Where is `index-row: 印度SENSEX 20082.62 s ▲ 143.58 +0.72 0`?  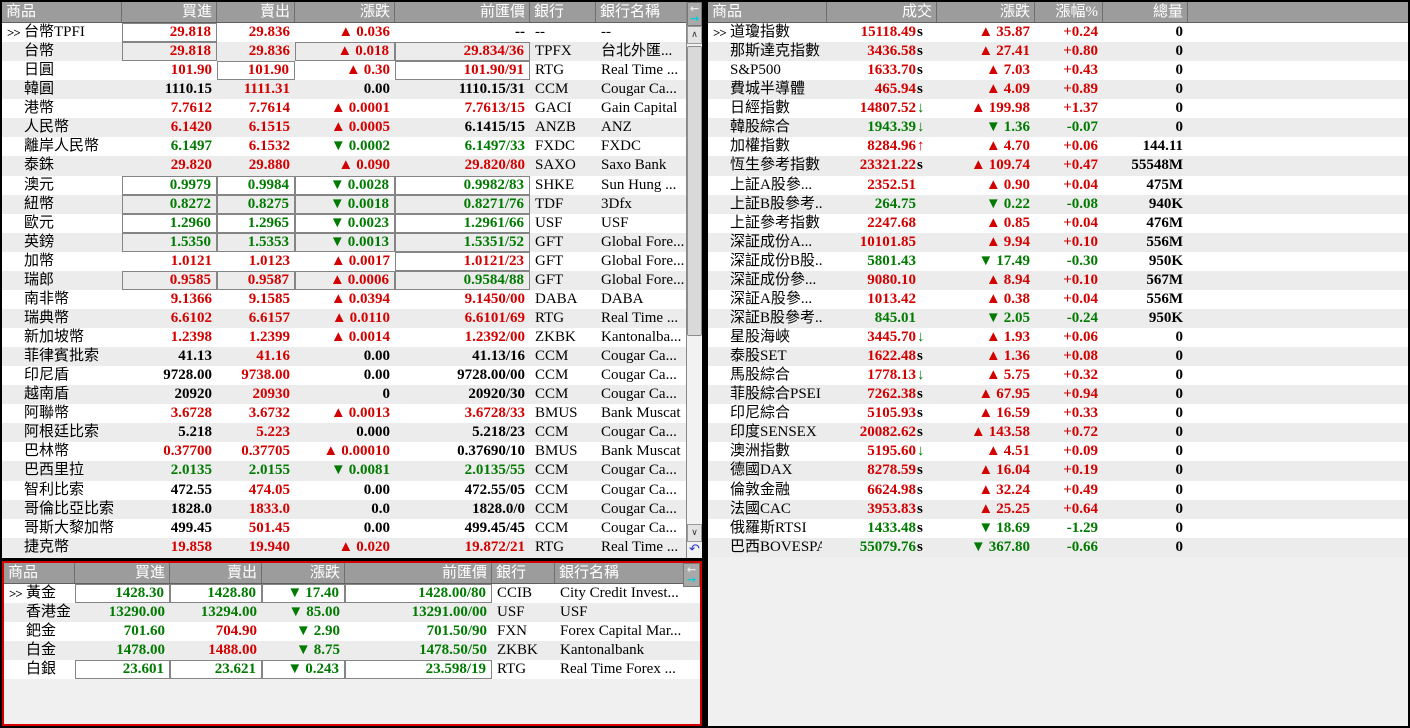 index-row: 印度SENSEX 20082.62 s ▲ 143.58 +0.72 0 is located at coordinates (1058, 433).